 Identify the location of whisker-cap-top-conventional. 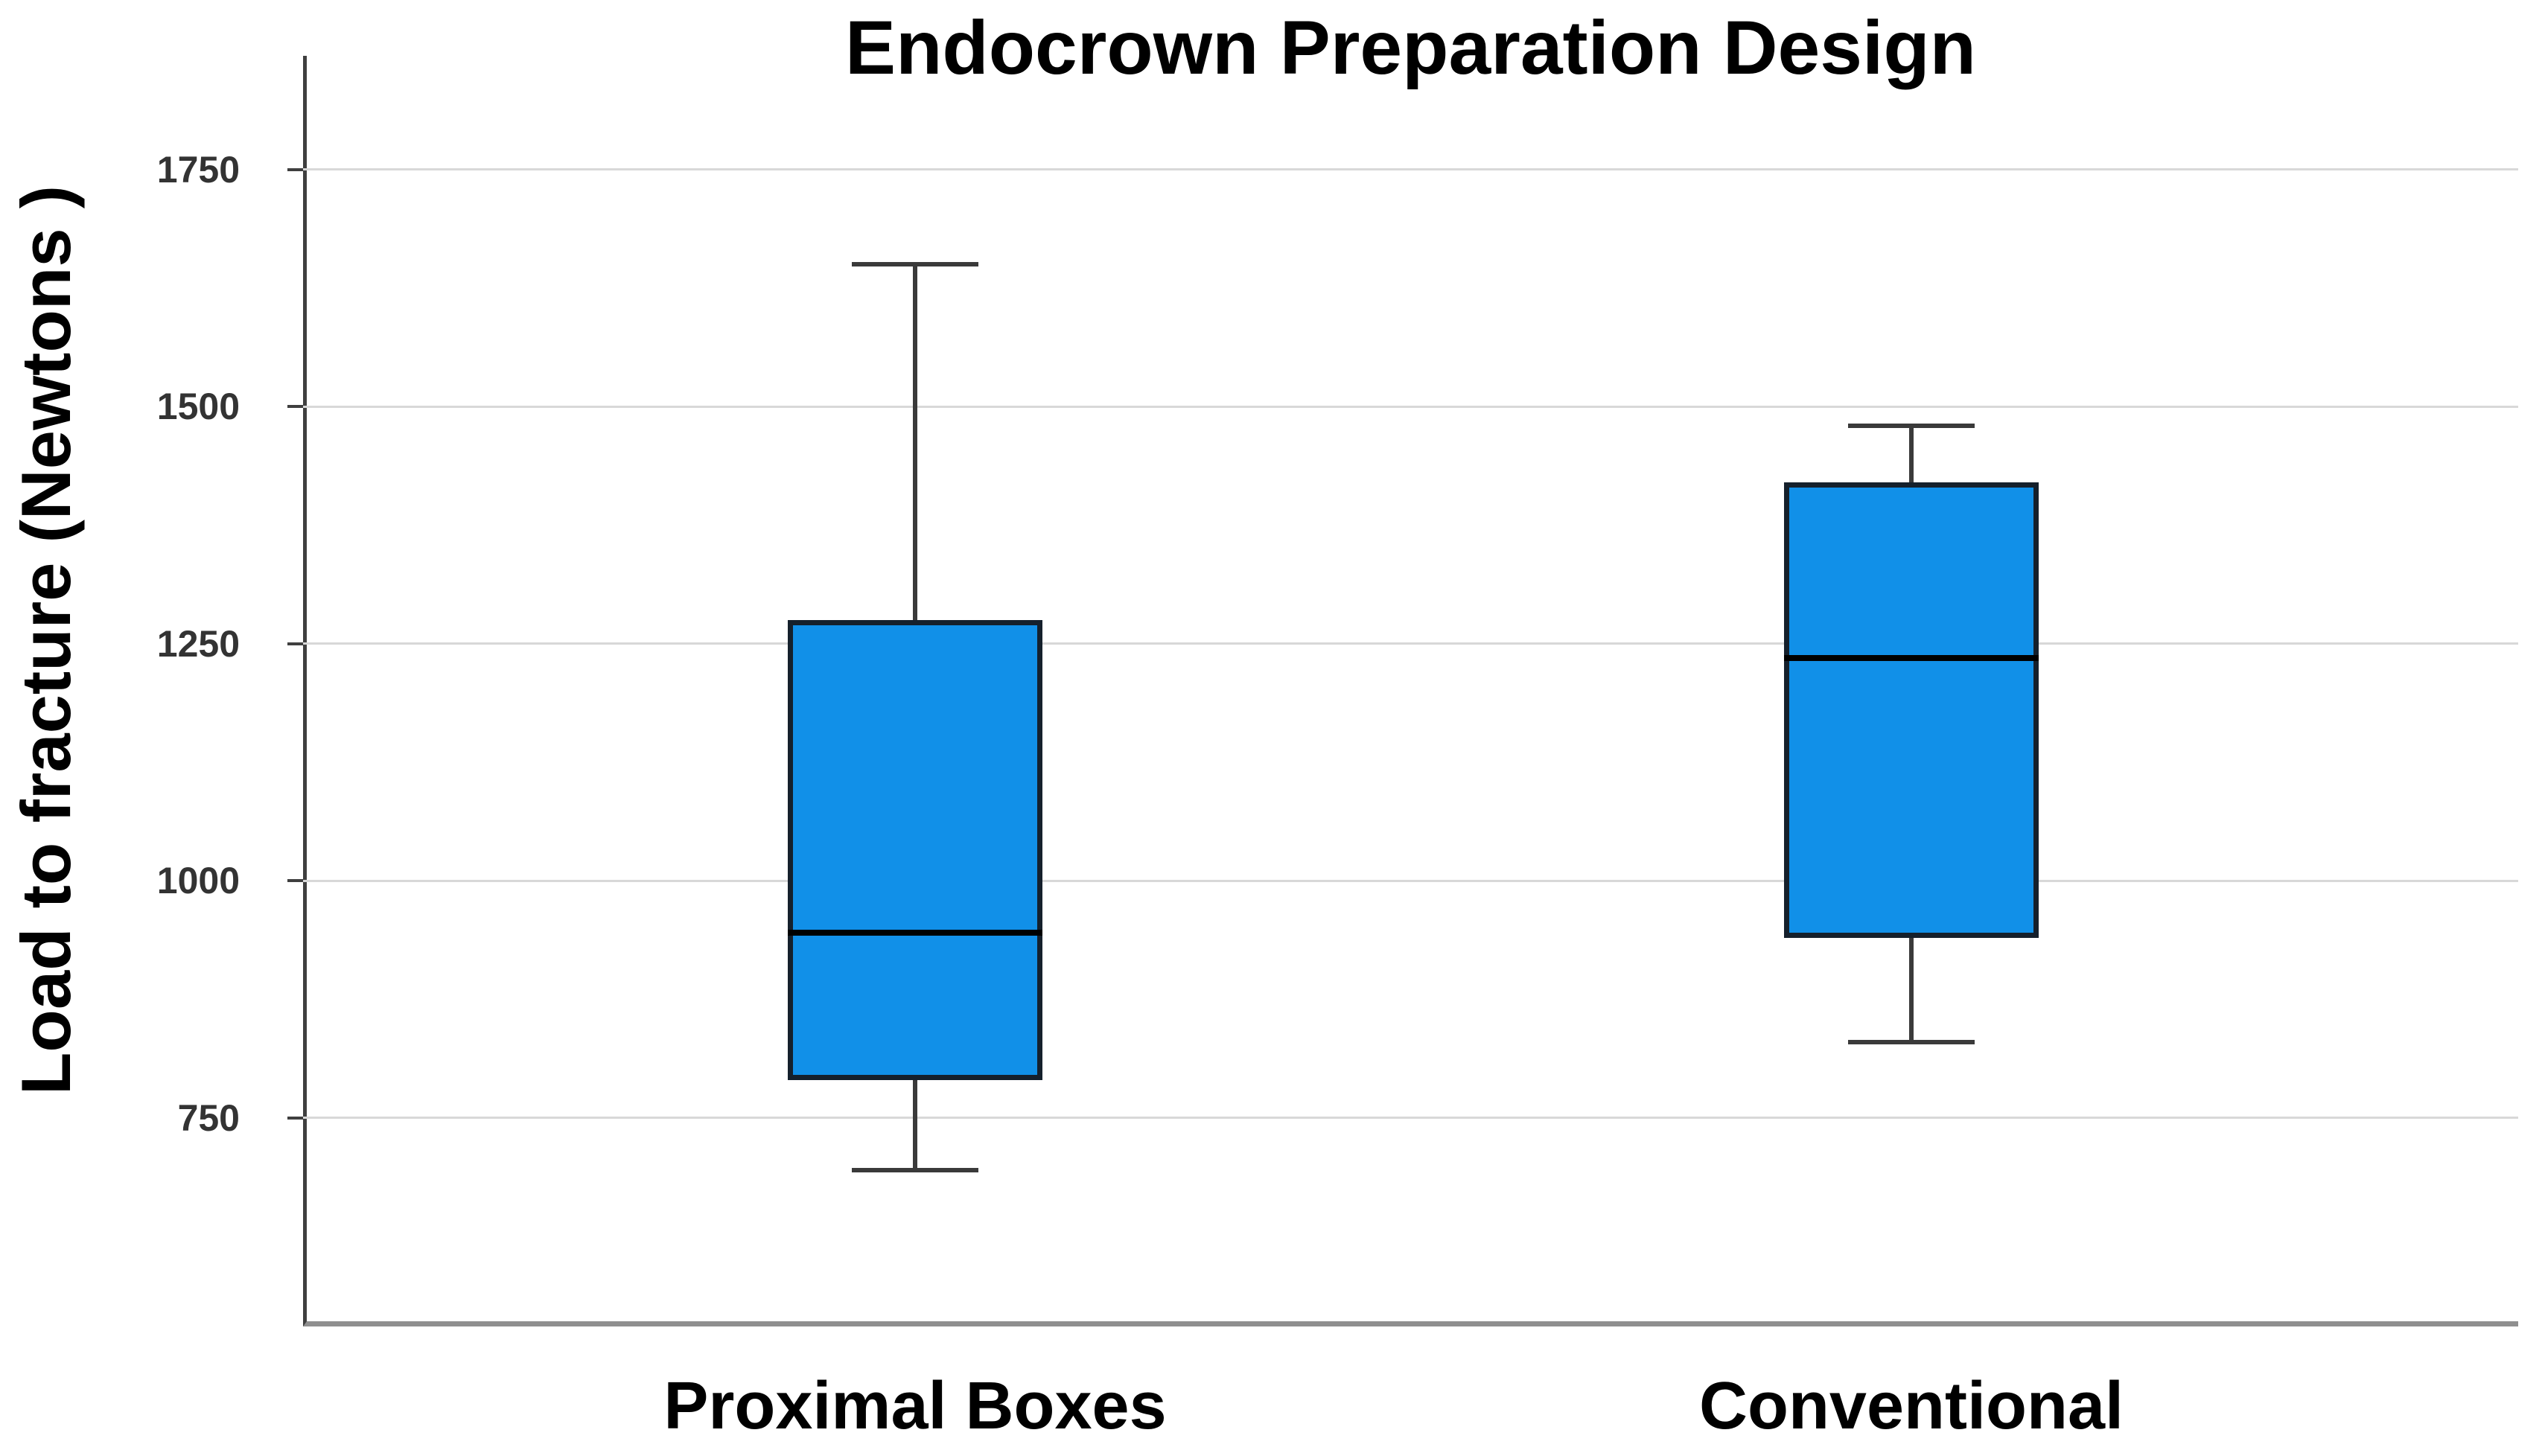
(1911, 425).